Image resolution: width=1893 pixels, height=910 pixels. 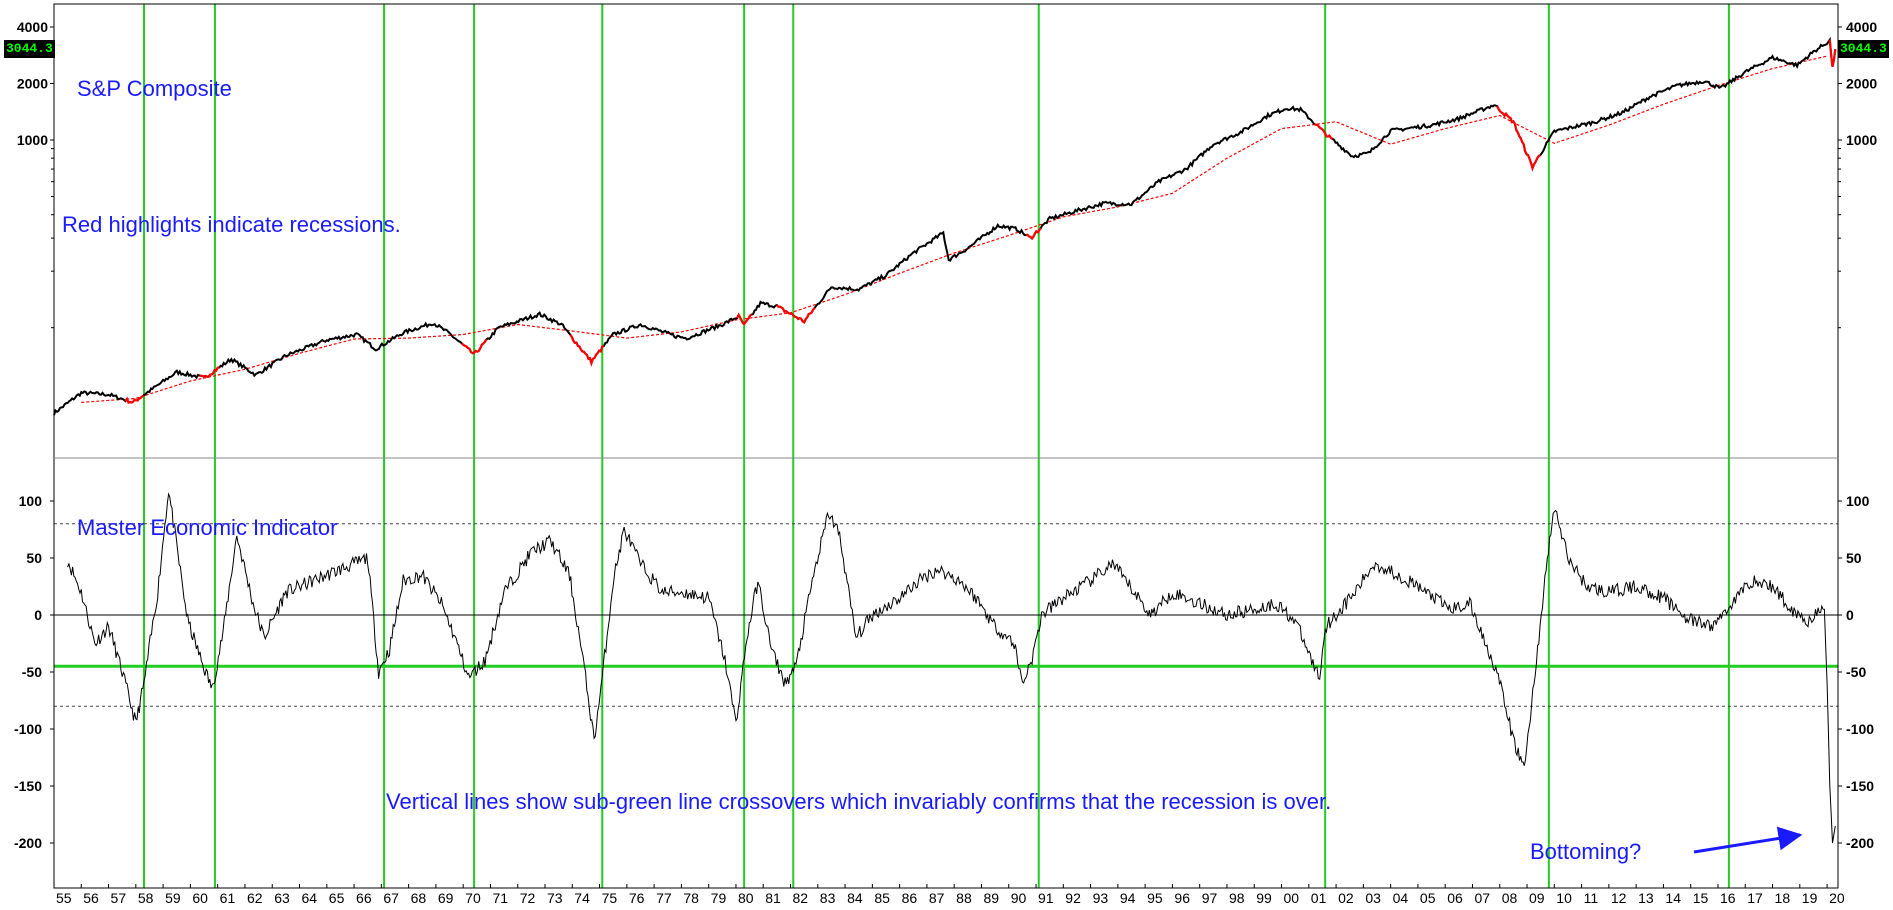 I want to click on x-tick-label: 98, so click(x=1237, y=898).